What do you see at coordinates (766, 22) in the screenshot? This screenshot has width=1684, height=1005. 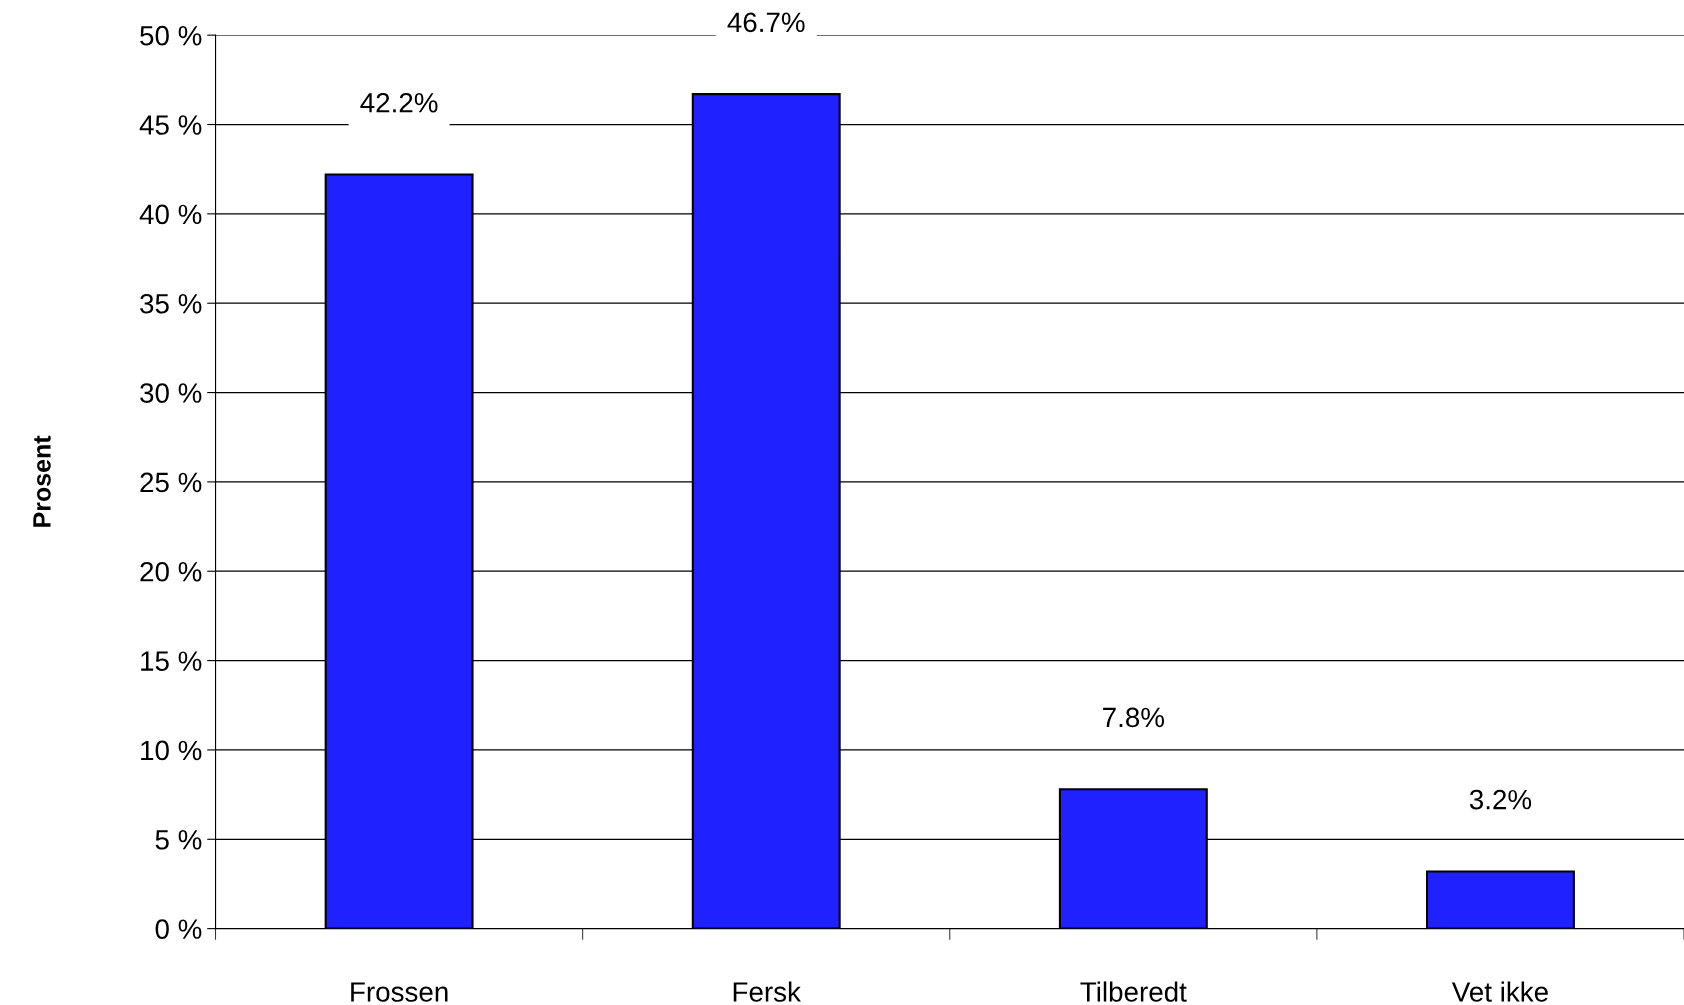 I see `data-label: 46.7%` at bounding box center [766, 22].